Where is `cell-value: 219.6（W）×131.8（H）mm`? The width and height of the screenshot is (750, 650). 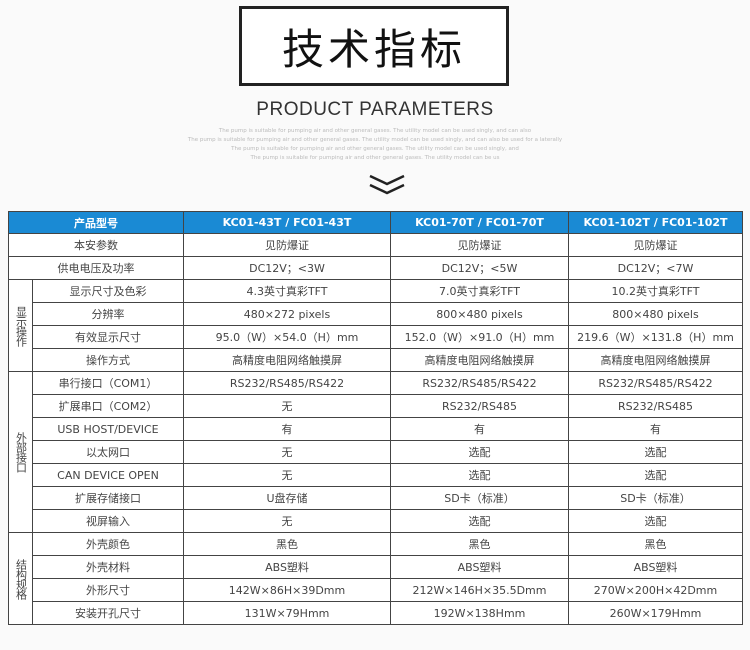
cell-value: 219.6（W）×131.8（H）mm is located at coordinates (655, 337).